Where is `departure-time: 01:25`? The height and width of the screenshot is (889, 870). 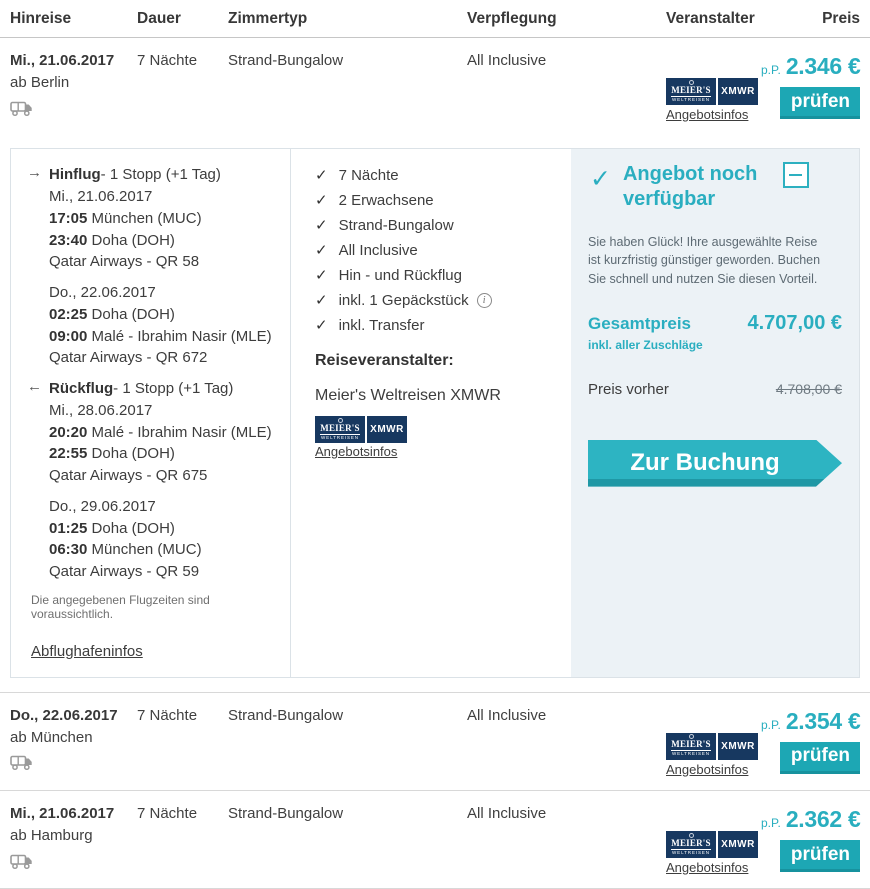 departure-time: 01:25 is located at coordinates (68, 528).